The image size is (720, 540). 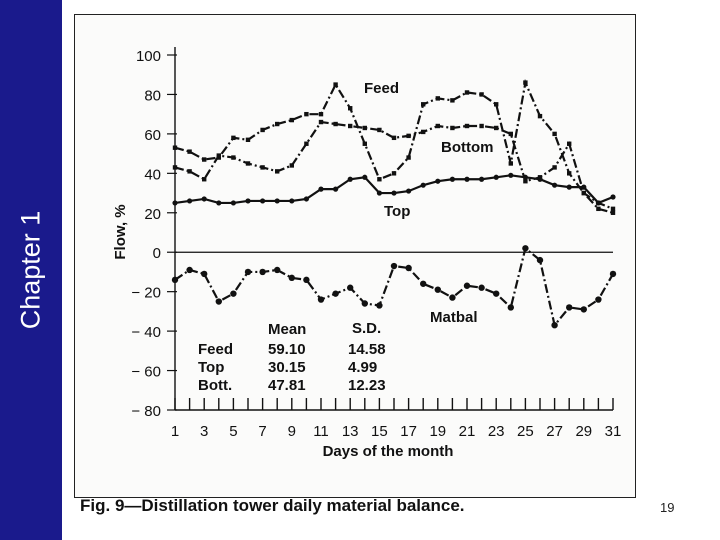 What do you see at coordinates (667, 507) in the screenshot?
I see `page-number: 19` at bounding box center [667, 507].